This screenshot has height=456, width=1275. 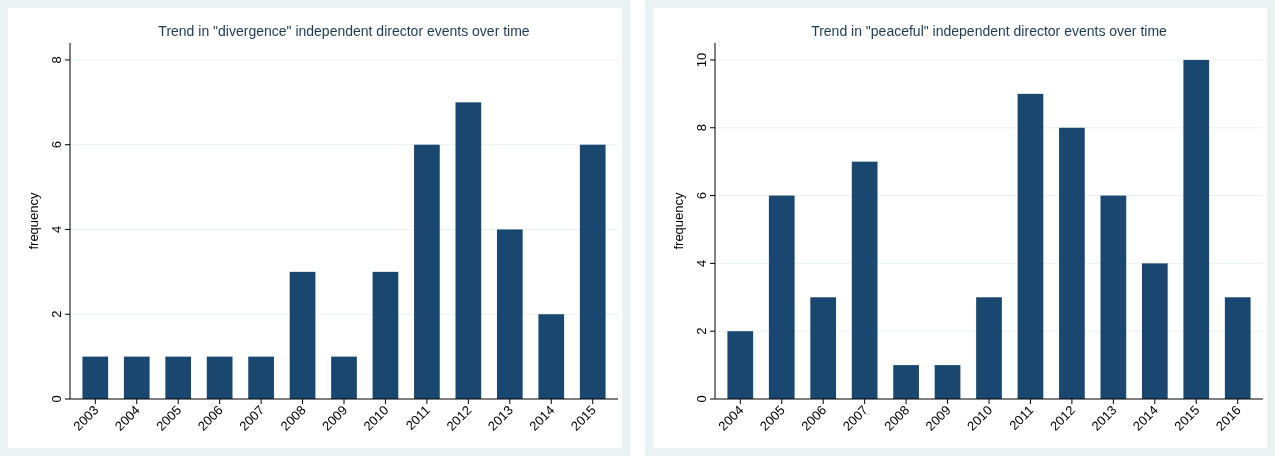 What do you see at coordinates (701, 60) in the screenshot?
I see `y-tick-label: 10` at bounding box center [701, 60].